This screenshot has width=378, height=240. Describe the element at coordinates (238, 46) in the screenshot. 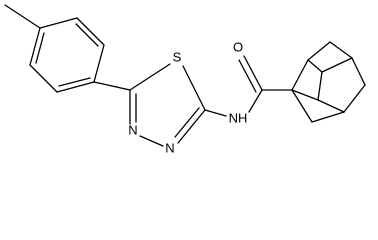

I see `atom-label: O` at that location.